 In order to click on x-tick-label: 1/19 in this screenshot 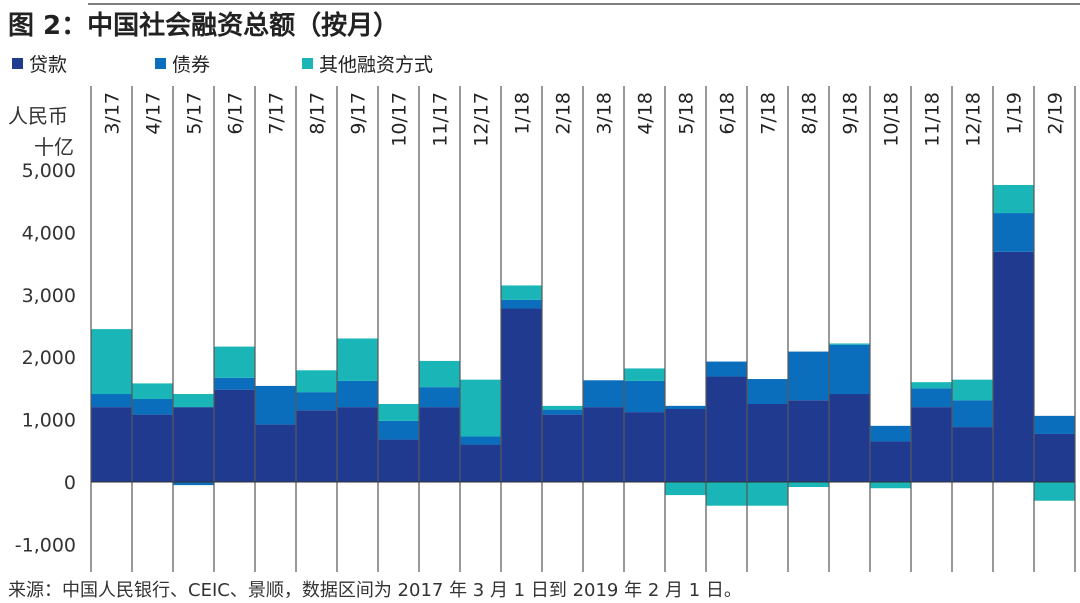, I will do `click(1015, 113)`.